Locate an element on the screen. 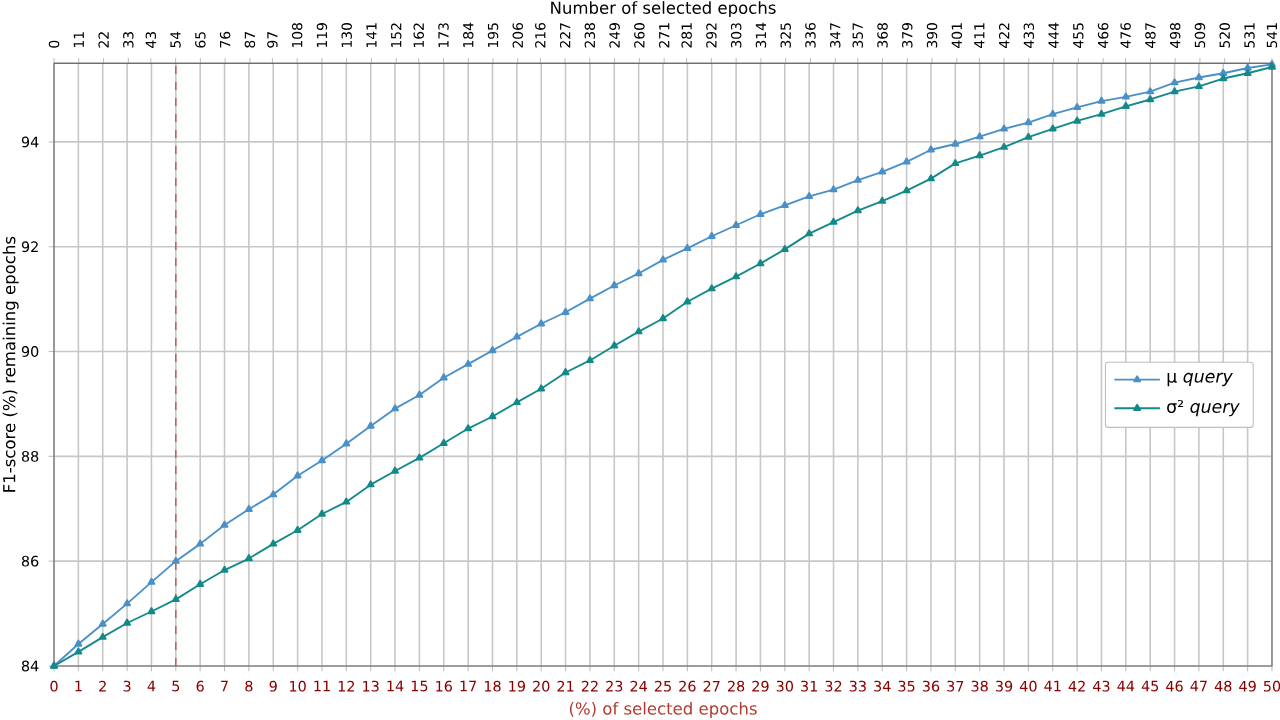 The height and width of the screenshot is (720, 1280). legend-label: σ² query is located at coordinates (1203, 408).